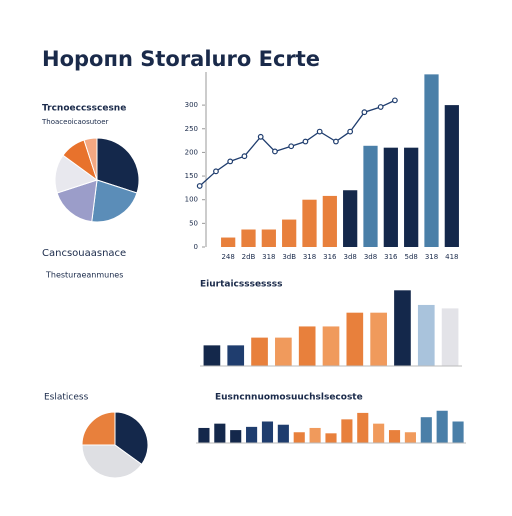  What do you see at coordinates (191, 129) in the screenshot?
I see `y-tick-label: 250` at bounding box center [191, 129].